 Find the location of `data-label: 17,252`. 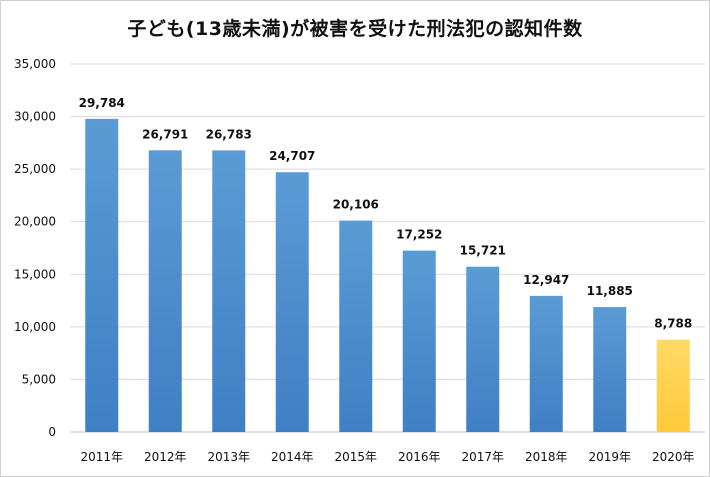

data-label: 17,252 is located at coordinates (419, 235).